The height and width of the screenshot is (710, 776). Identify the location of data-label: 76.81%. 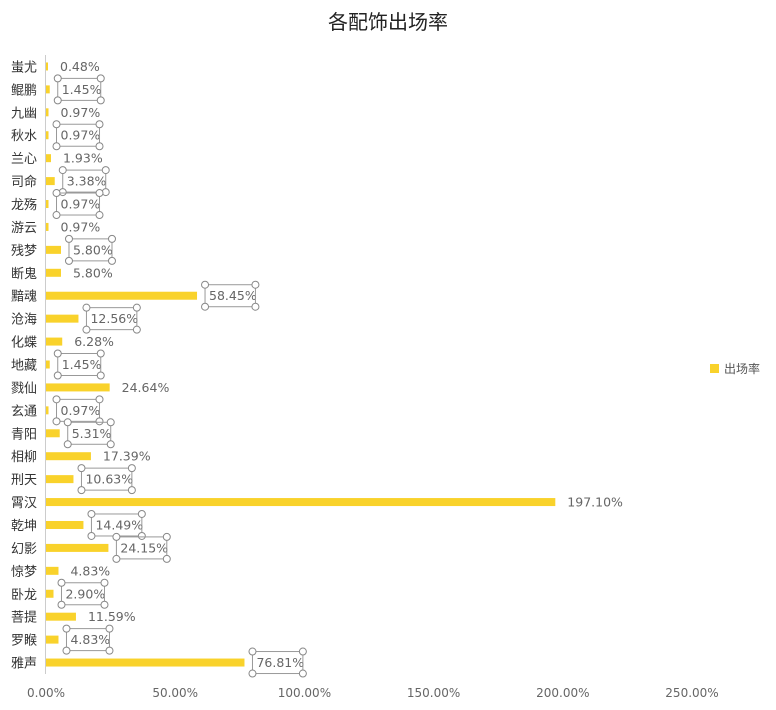
(280, 662).